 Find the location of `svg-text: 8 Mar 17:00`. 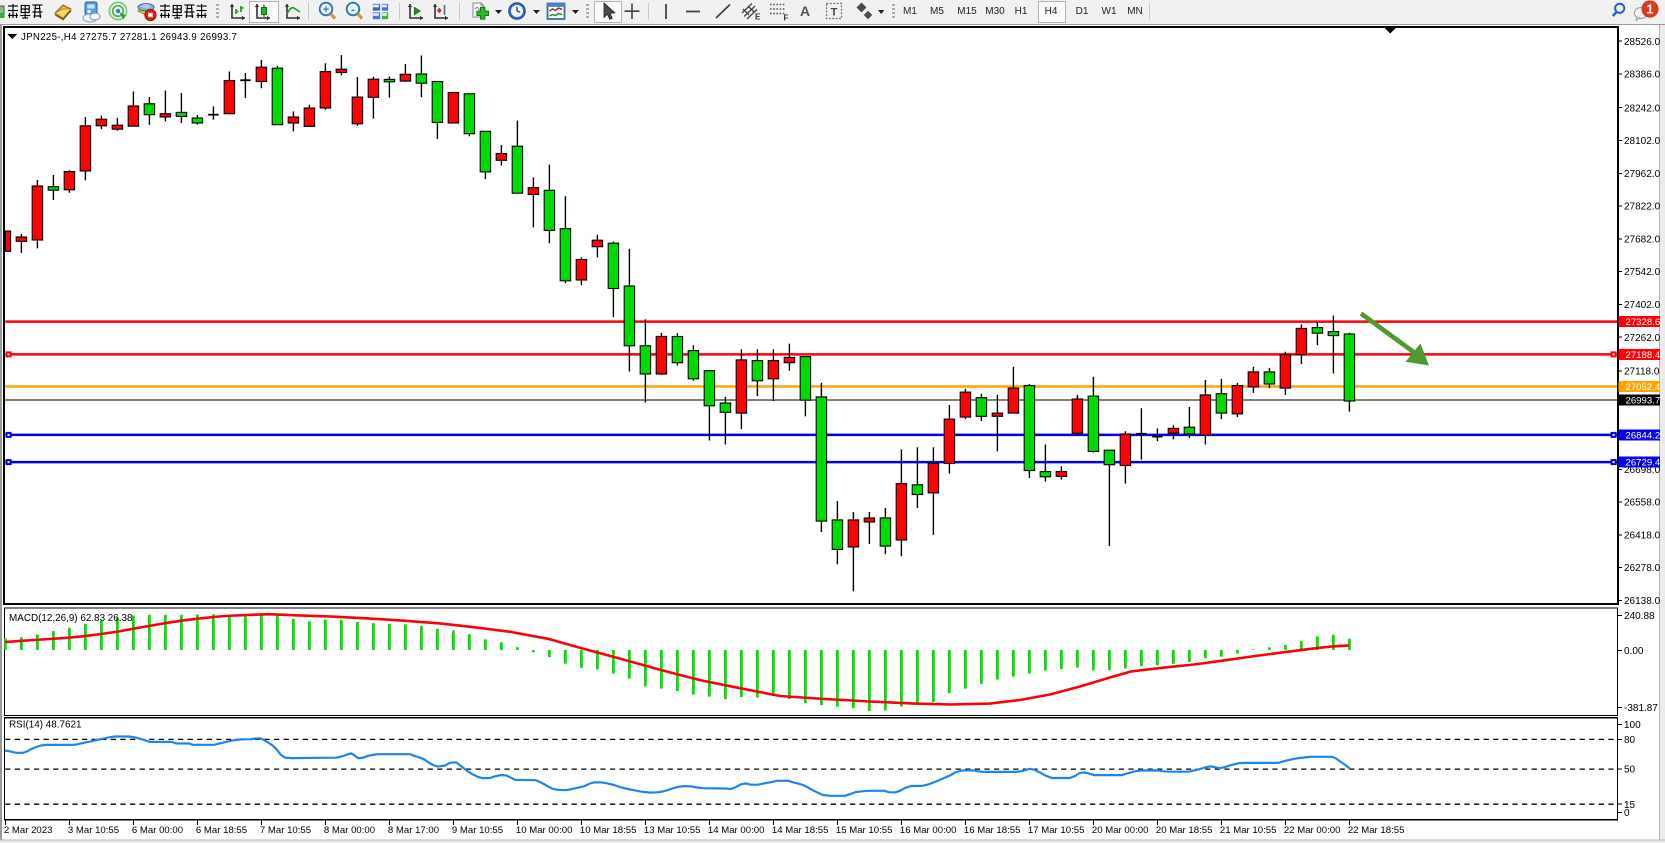

svg-text: 8 Mar 17:00 is located at coordinates (413, 830).